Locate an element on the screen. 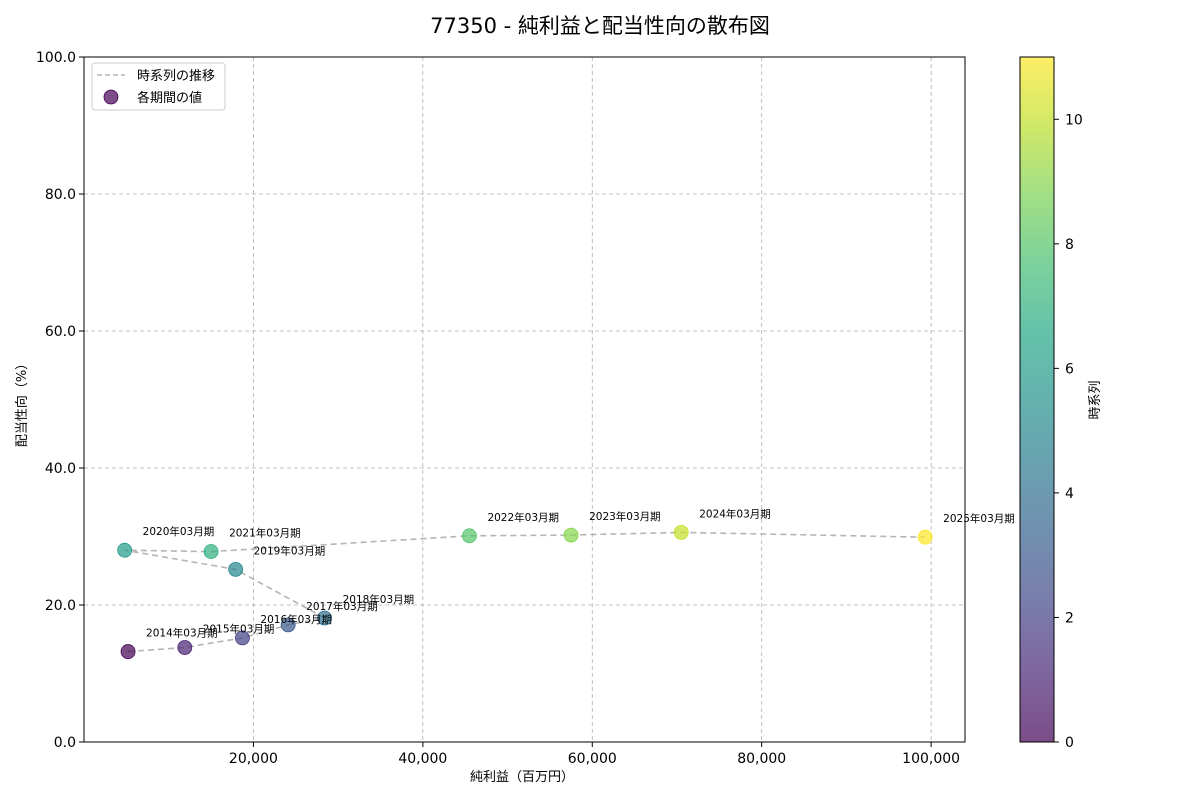 The image size is (1200, 800). x-axis-ticks: 20,000 40,000 60,000 80,000 100,000 is located at coordinates (594, 754).